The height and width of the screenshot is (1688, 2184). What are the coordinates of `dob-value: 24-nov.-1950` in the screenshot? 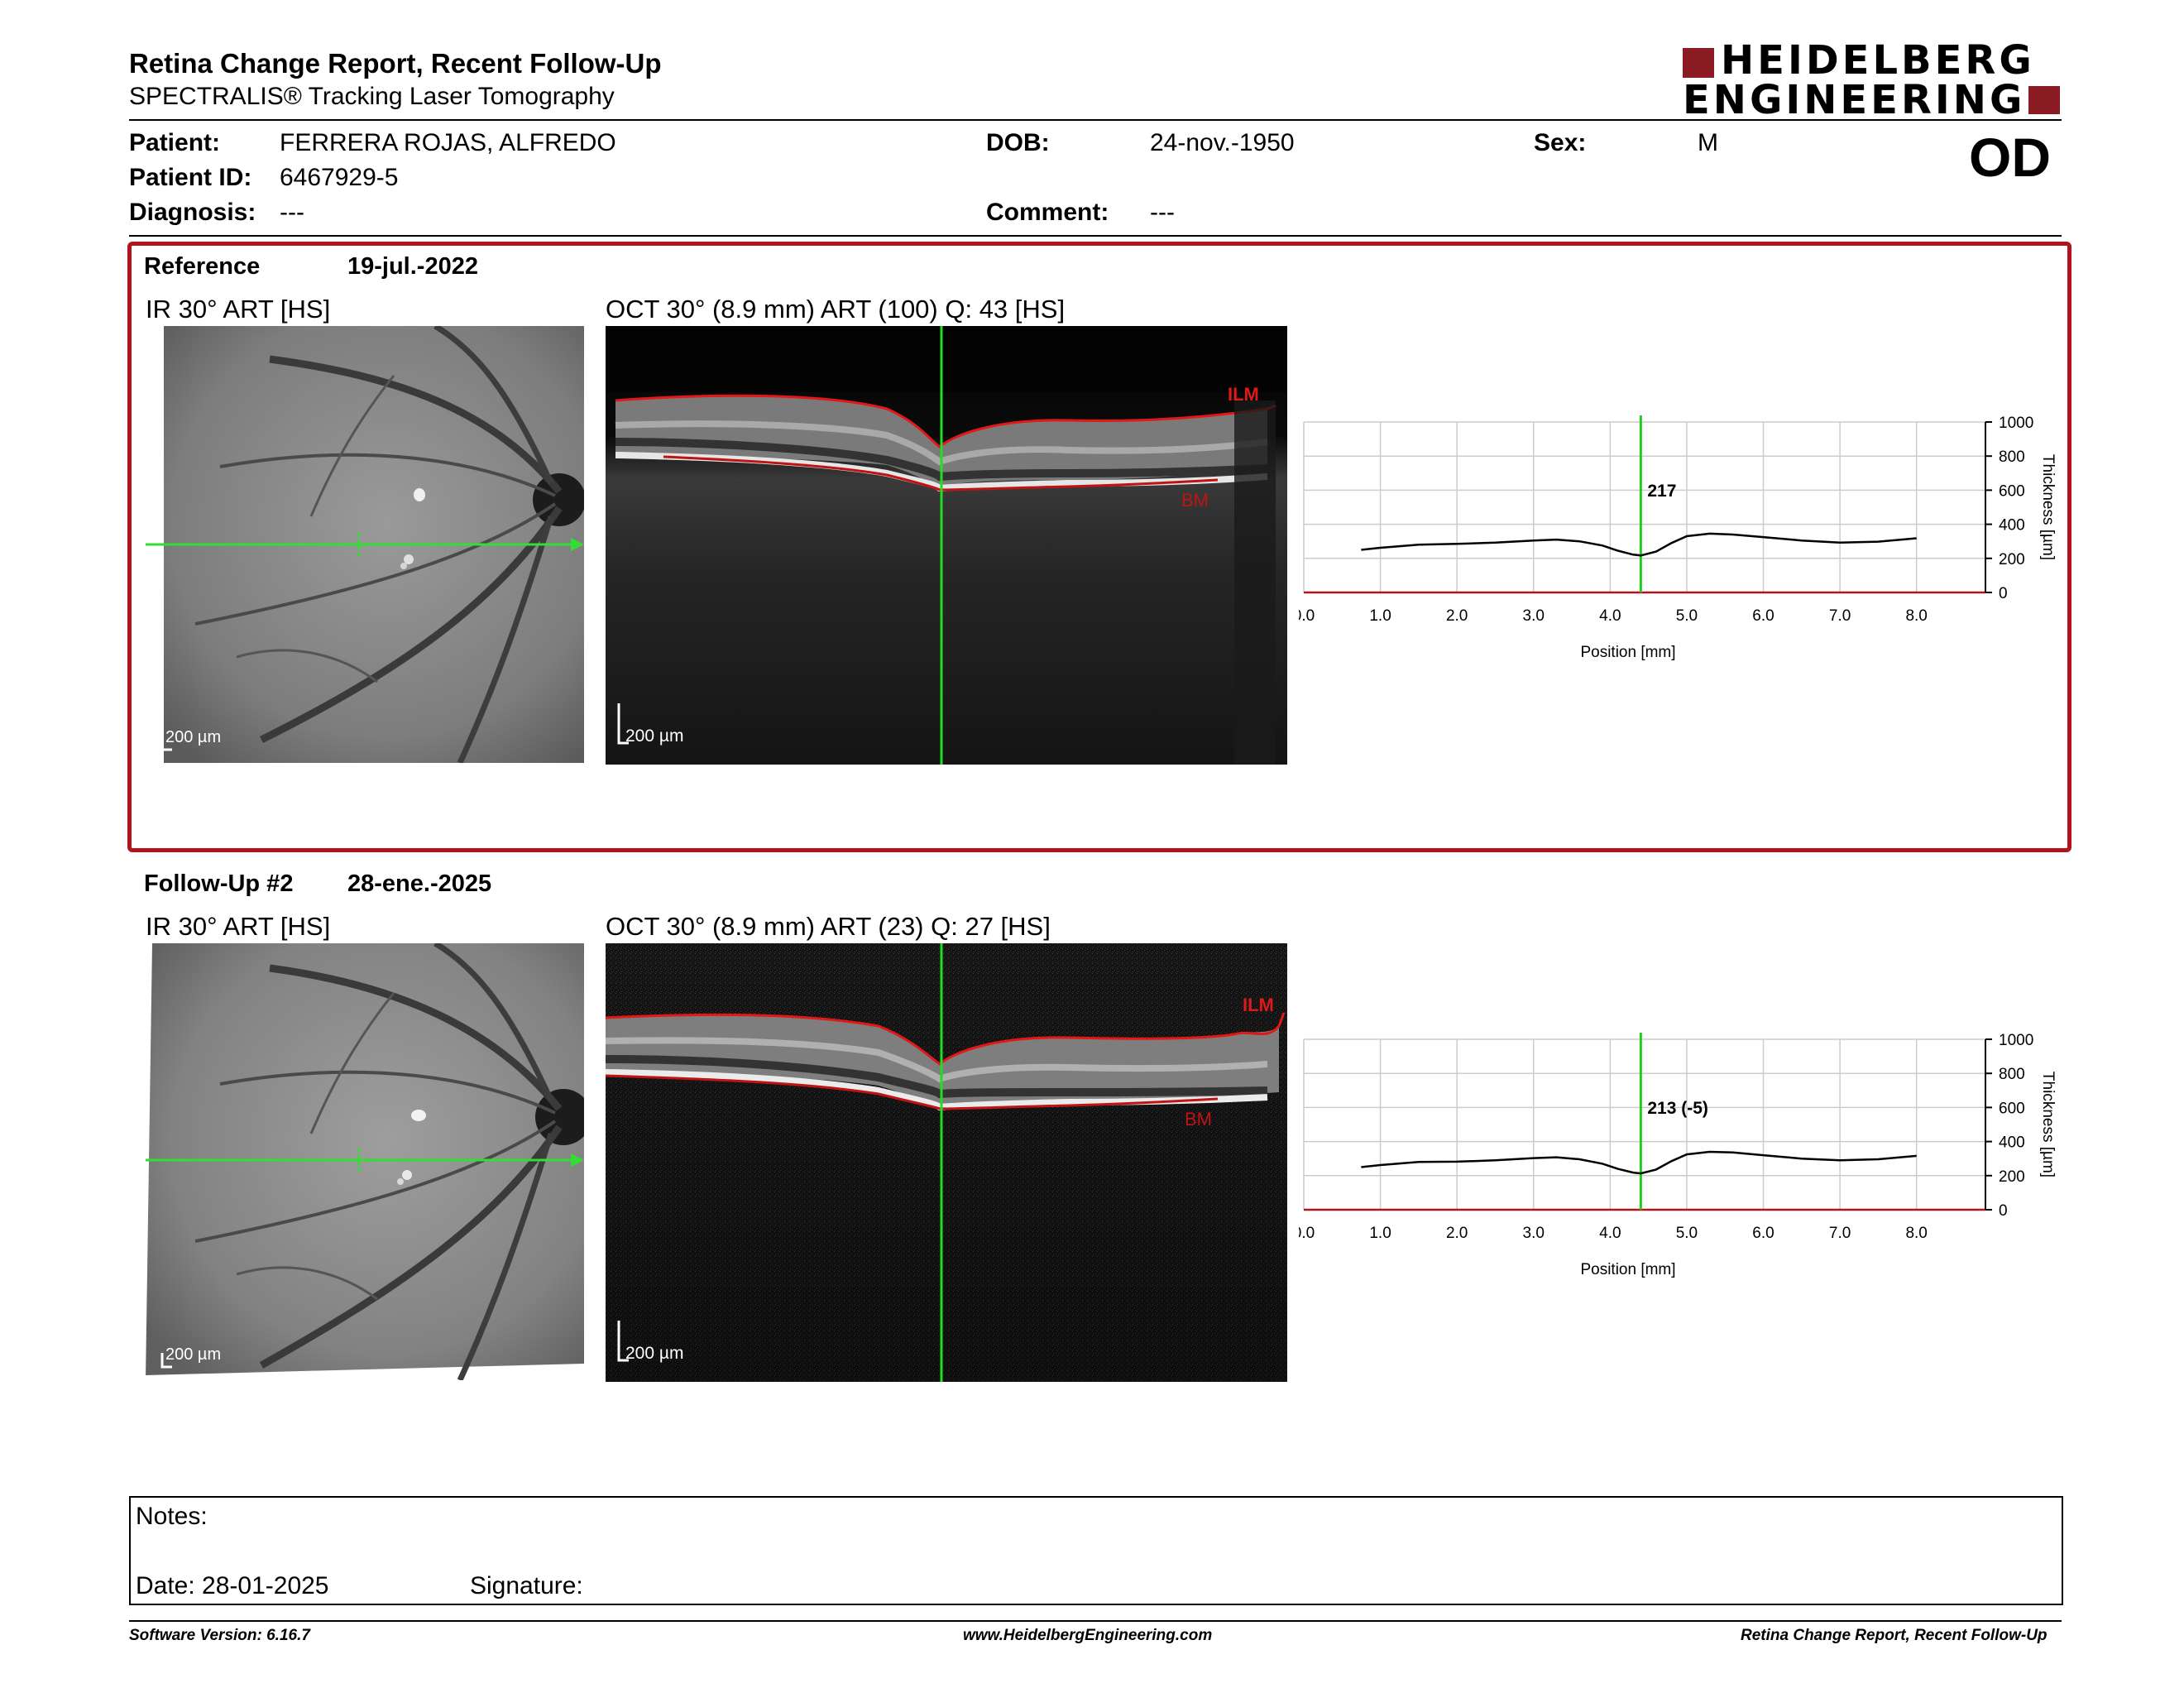 It's located at (1222, 142).